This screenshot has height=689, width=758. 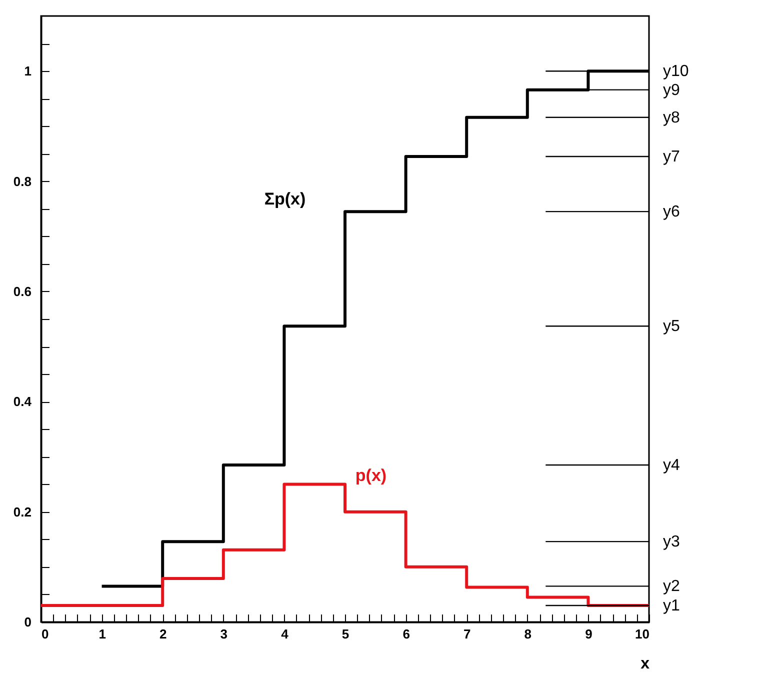 What do you see at coordinates (467, 634) in the screenshot?
I see `x-tick-label: 7` at bounding box center [467, 634].